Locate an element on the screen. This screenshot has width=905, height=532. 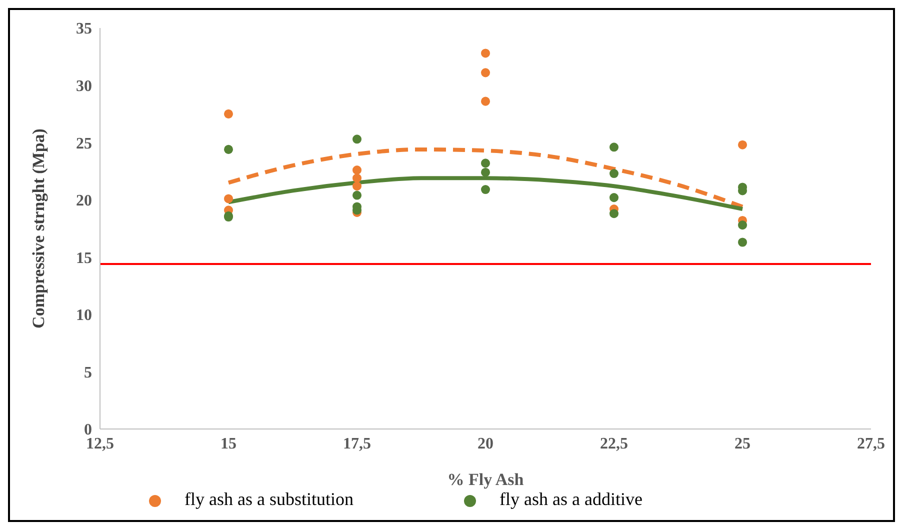
y-axis-title: Compressive strnght (Mpa) is located at coordinates (38, 228).